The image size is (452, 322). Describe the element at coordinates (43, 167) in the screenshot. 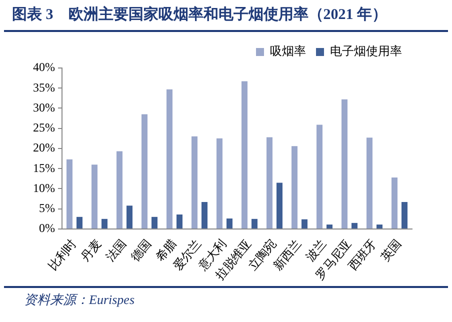

I see `y-tick-label: 15%` at that location.